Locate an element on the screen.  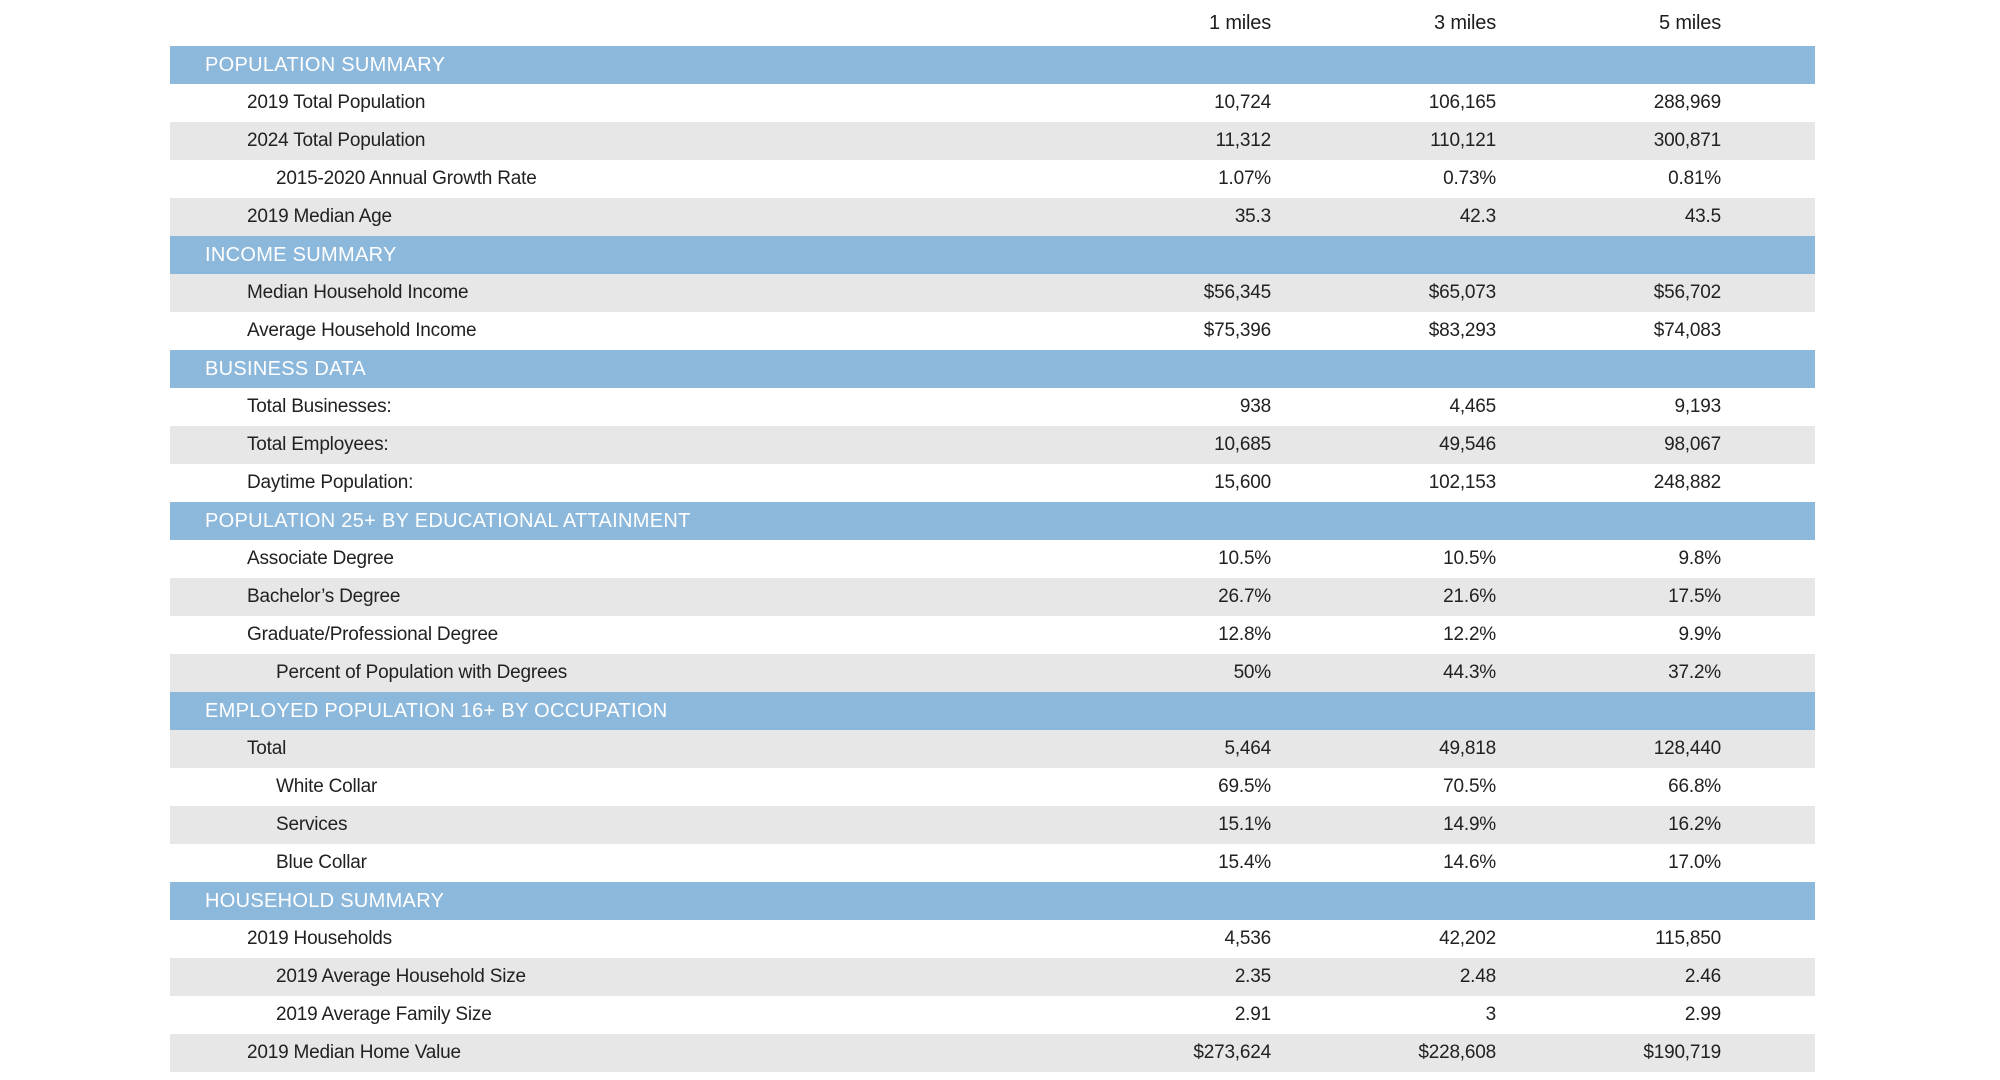
row-label: Daytime Population: is located at coordinates (330, 482).